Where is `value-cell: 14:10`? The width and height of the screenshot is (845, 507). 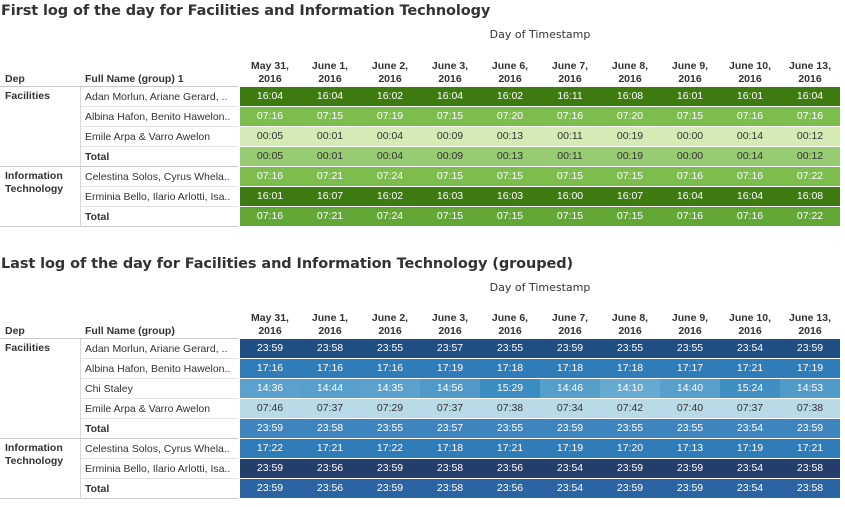 value-cell: 14:10 is located at coordinates (630, 388).